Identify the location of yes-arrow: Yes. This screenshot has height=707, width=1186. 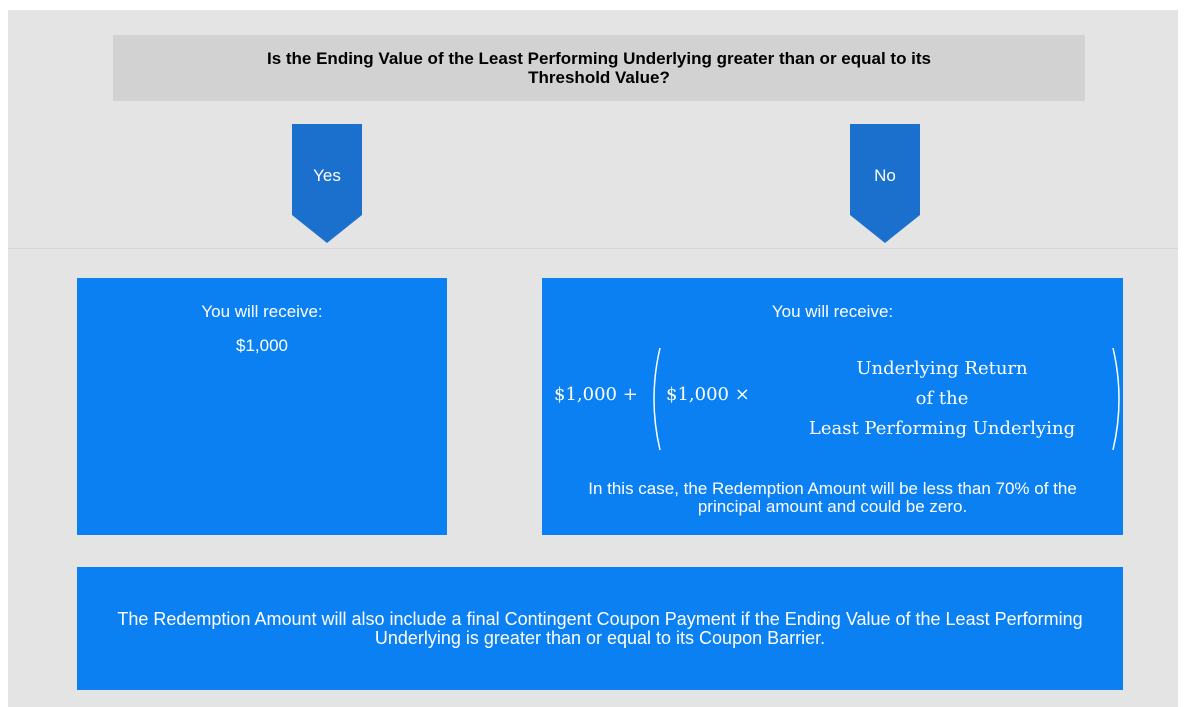
(327, 184).